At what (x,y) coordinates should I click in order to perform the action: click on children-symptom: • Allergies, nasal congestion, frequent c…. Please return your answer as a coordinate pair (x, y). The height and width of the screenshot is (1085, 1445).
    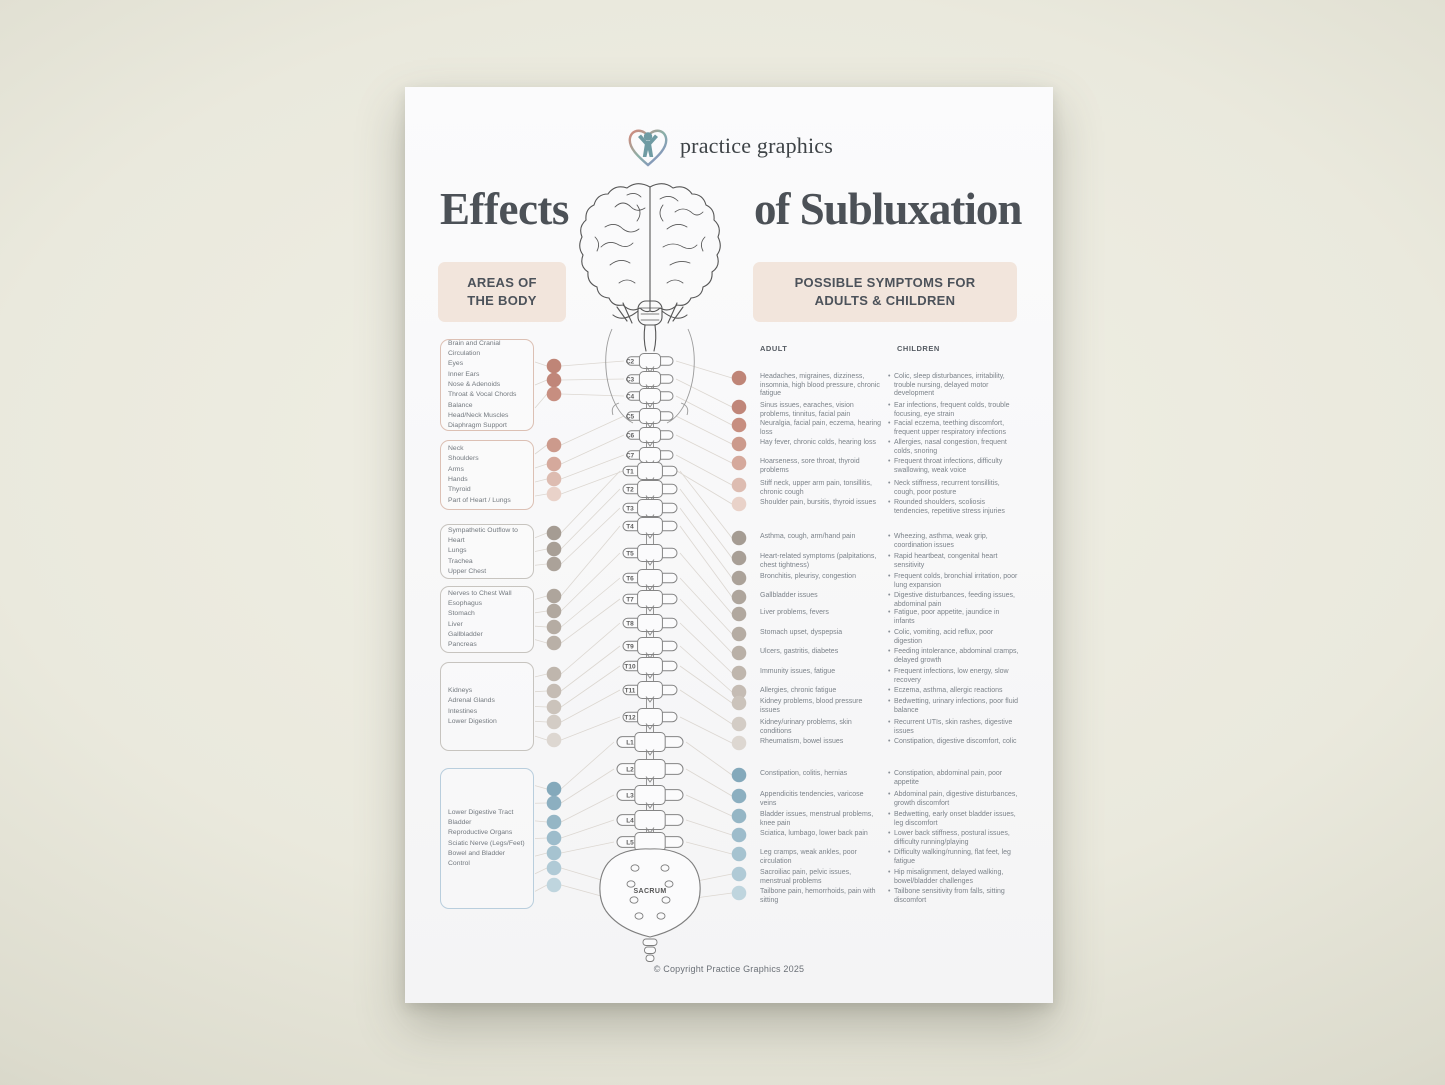
    Looking at the image, I should click on (954, 447).